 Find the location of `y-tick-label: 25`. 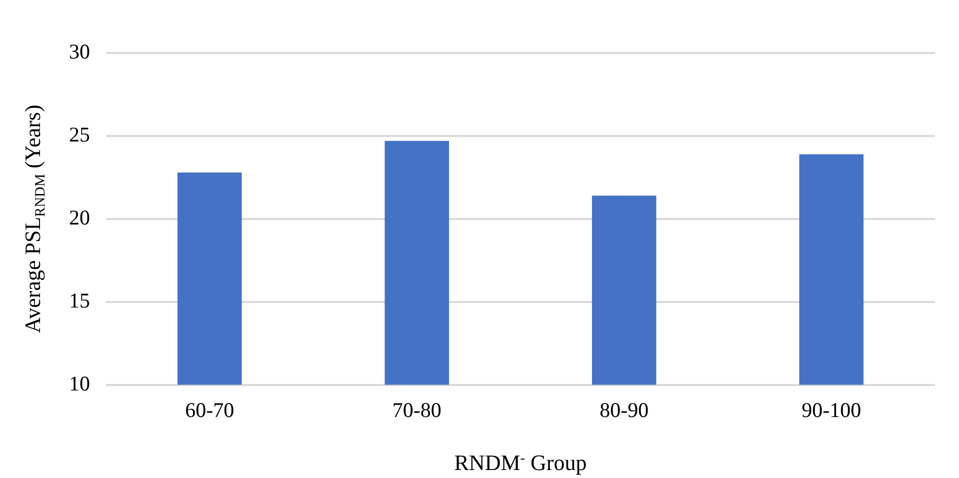

y-tick-label: 25 is located at coordinates (79, 134).